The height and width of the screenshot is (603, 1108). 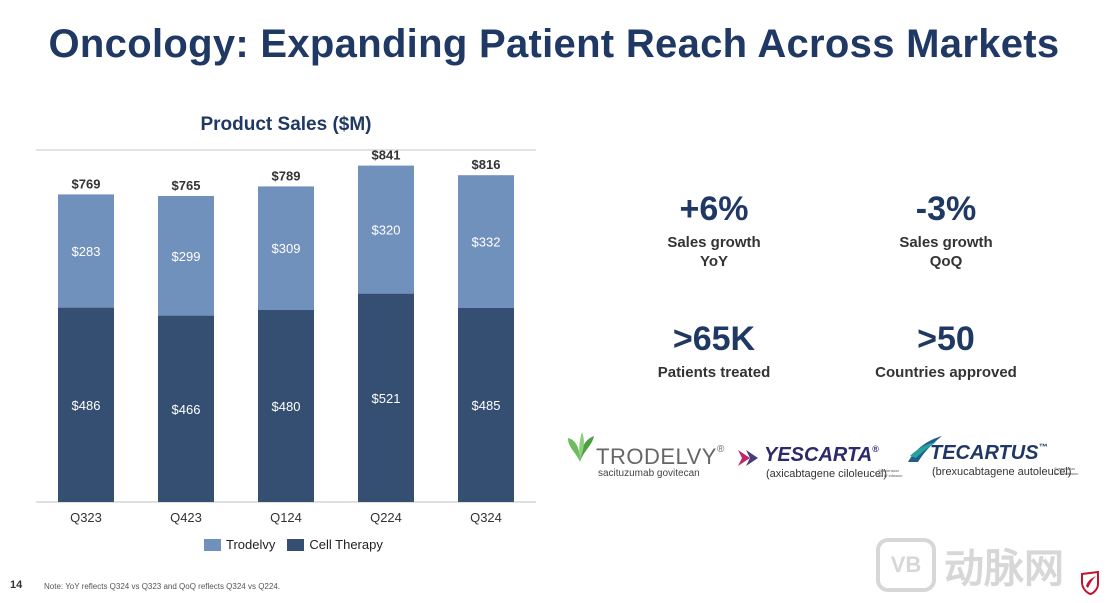 I want to click on chart-legend: Trodelvy Cell Therapy, so click(x=296, y=544).